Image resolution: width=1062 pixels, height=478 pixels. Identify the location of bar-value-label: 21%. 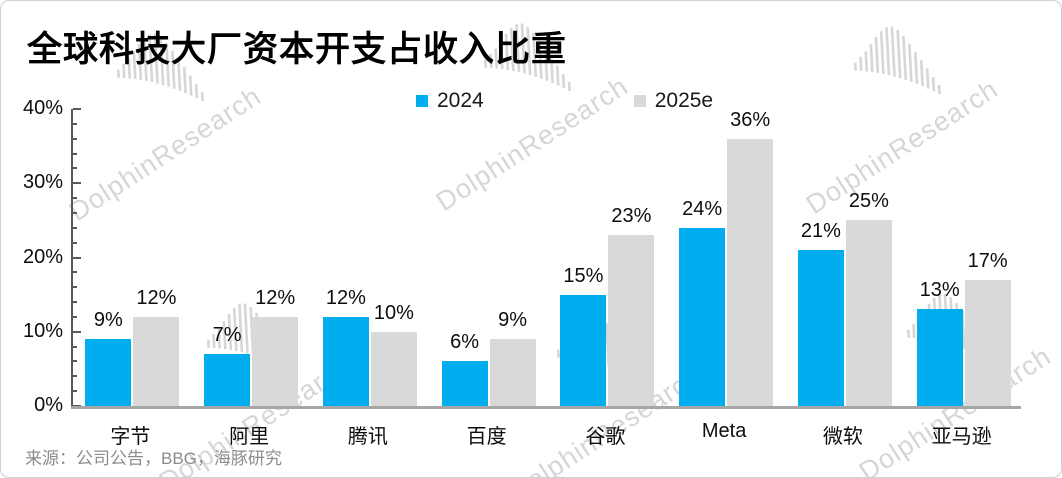
(820, 231).